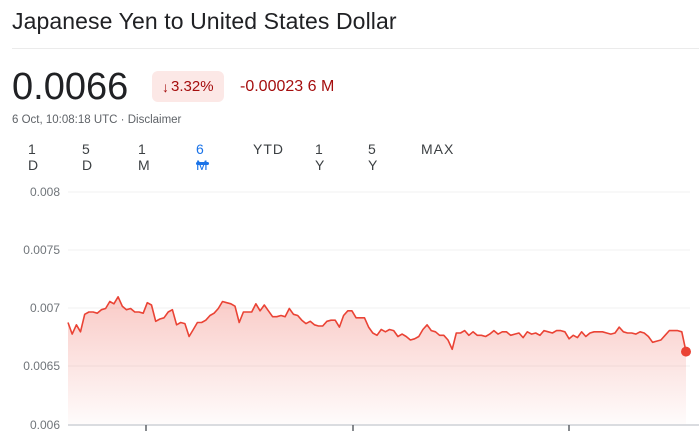  I want to click on change-absolute: -0.00023 6 M, so click(287, 86).